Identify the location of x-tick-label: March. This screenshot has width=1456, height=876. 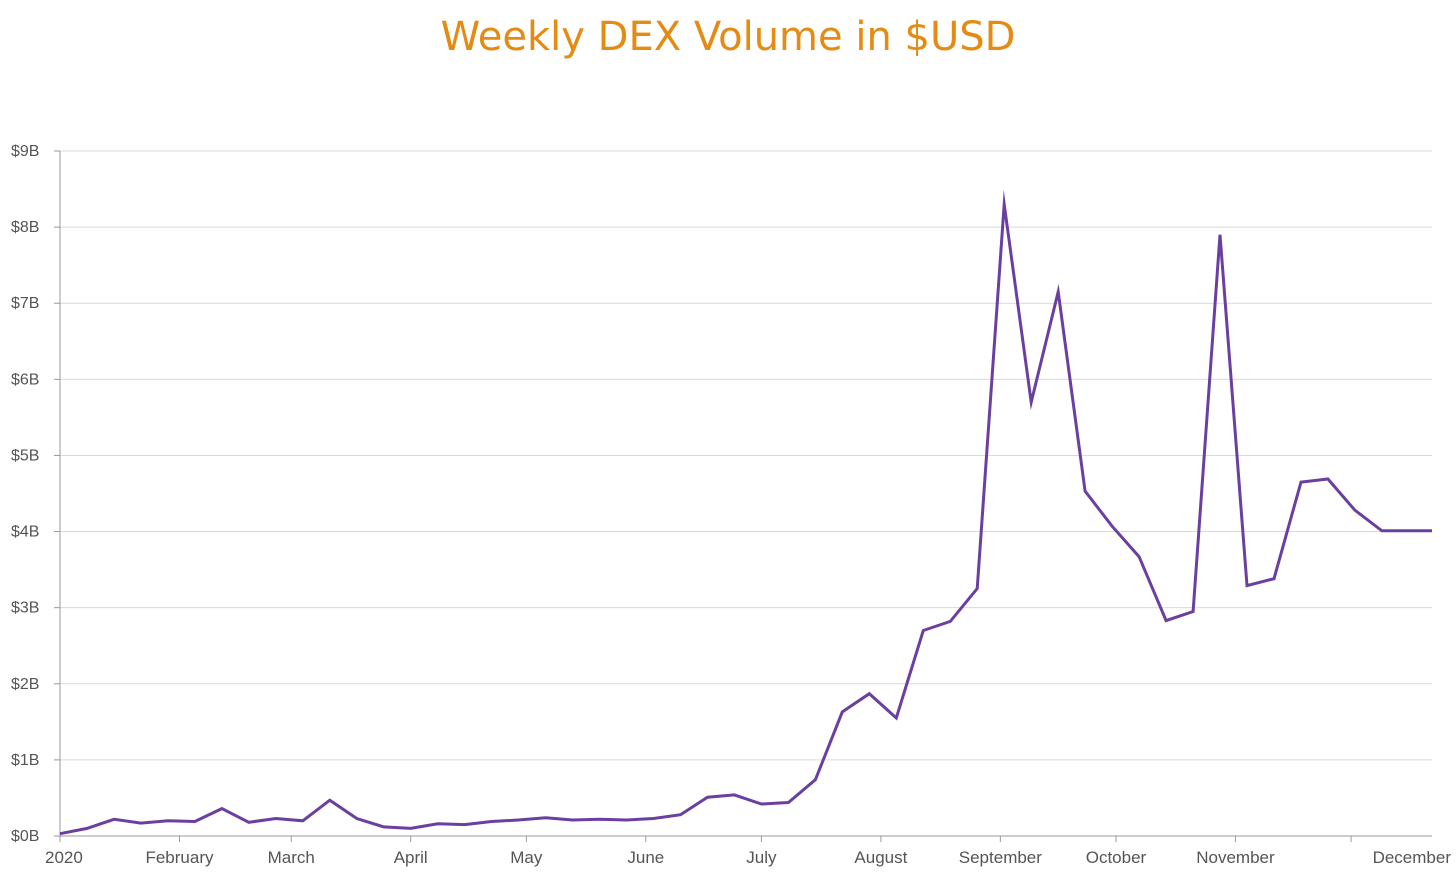
(291, 857).